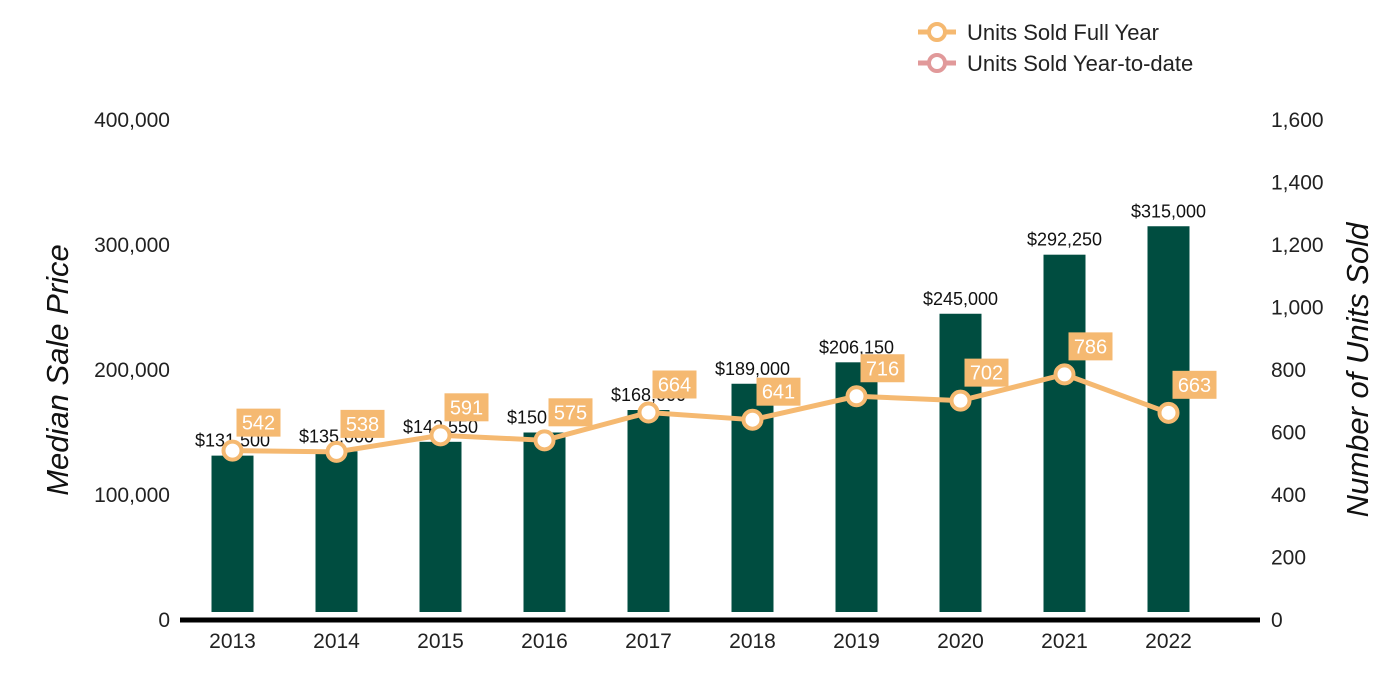 The width and height of the screenshot is (1400, 700). Describe the element at coordinates (752, 641) in the screenshot. I see `x-tick-label: 2018` at that location.